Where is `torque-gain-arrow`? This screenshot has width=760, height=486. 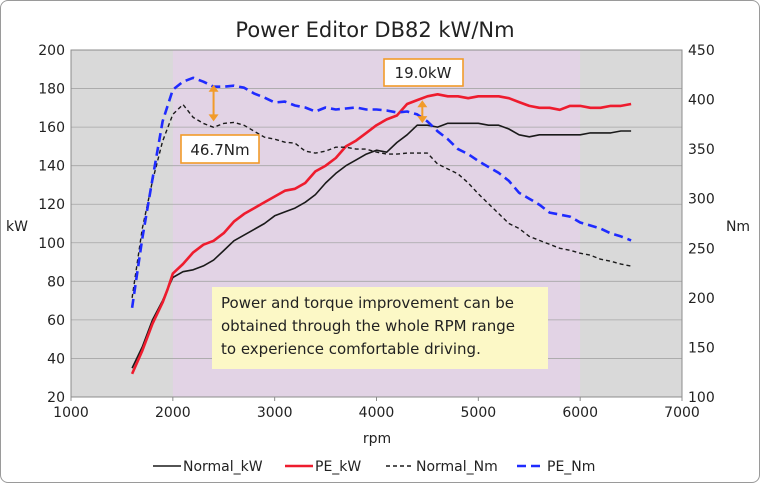 torque-gain-arrow is located at coordinates (213, 103).